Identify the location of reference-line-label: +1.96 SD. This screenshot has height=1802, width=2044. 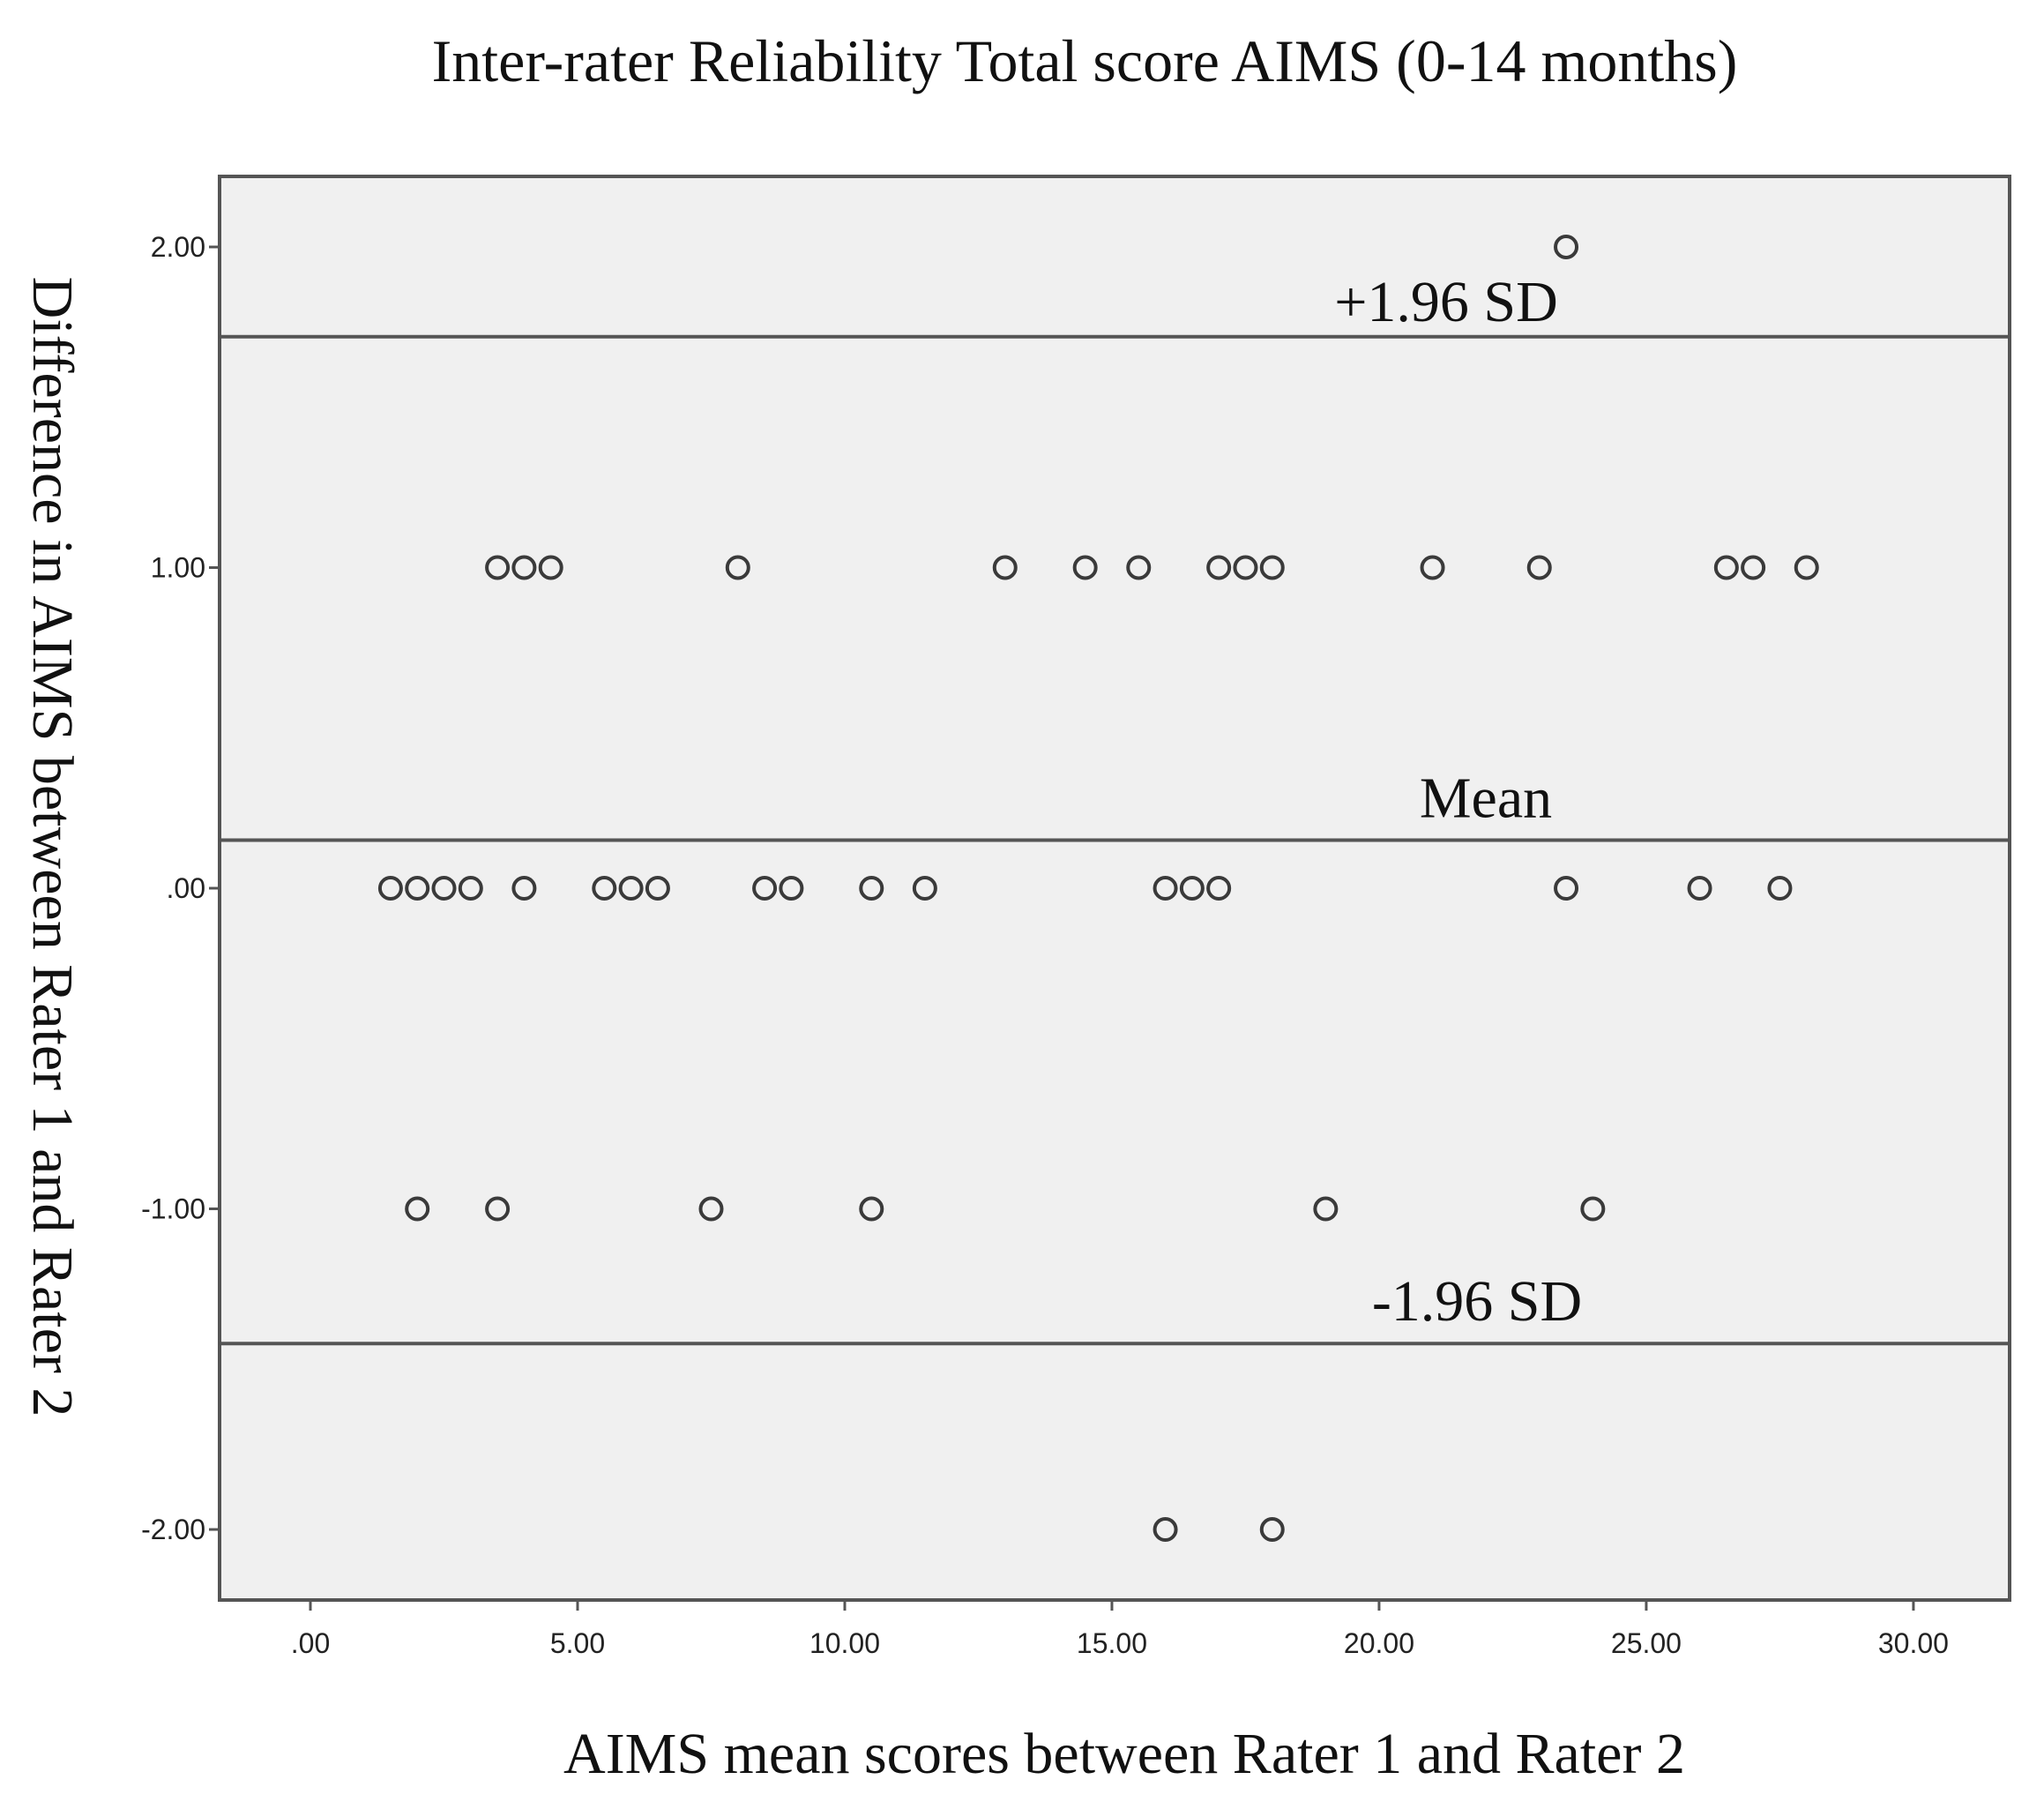
(1446, 302).